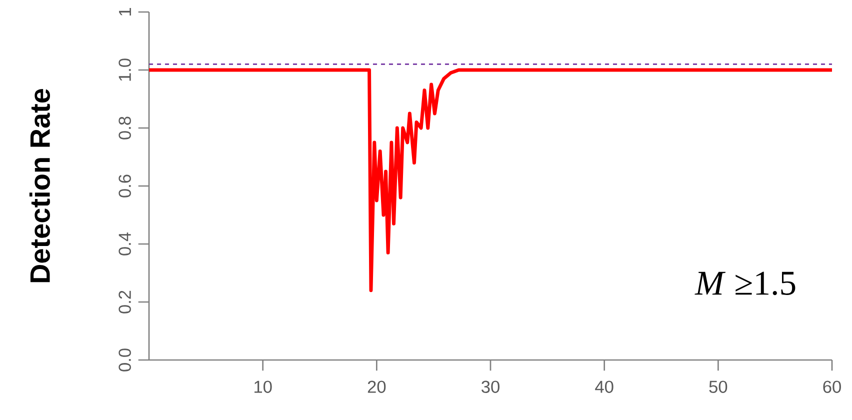 This screenshot has width=852, height=420. Describe the element at coordinates (263, 386) in the screenshot. I see `x-tick-label: 10` at that location.